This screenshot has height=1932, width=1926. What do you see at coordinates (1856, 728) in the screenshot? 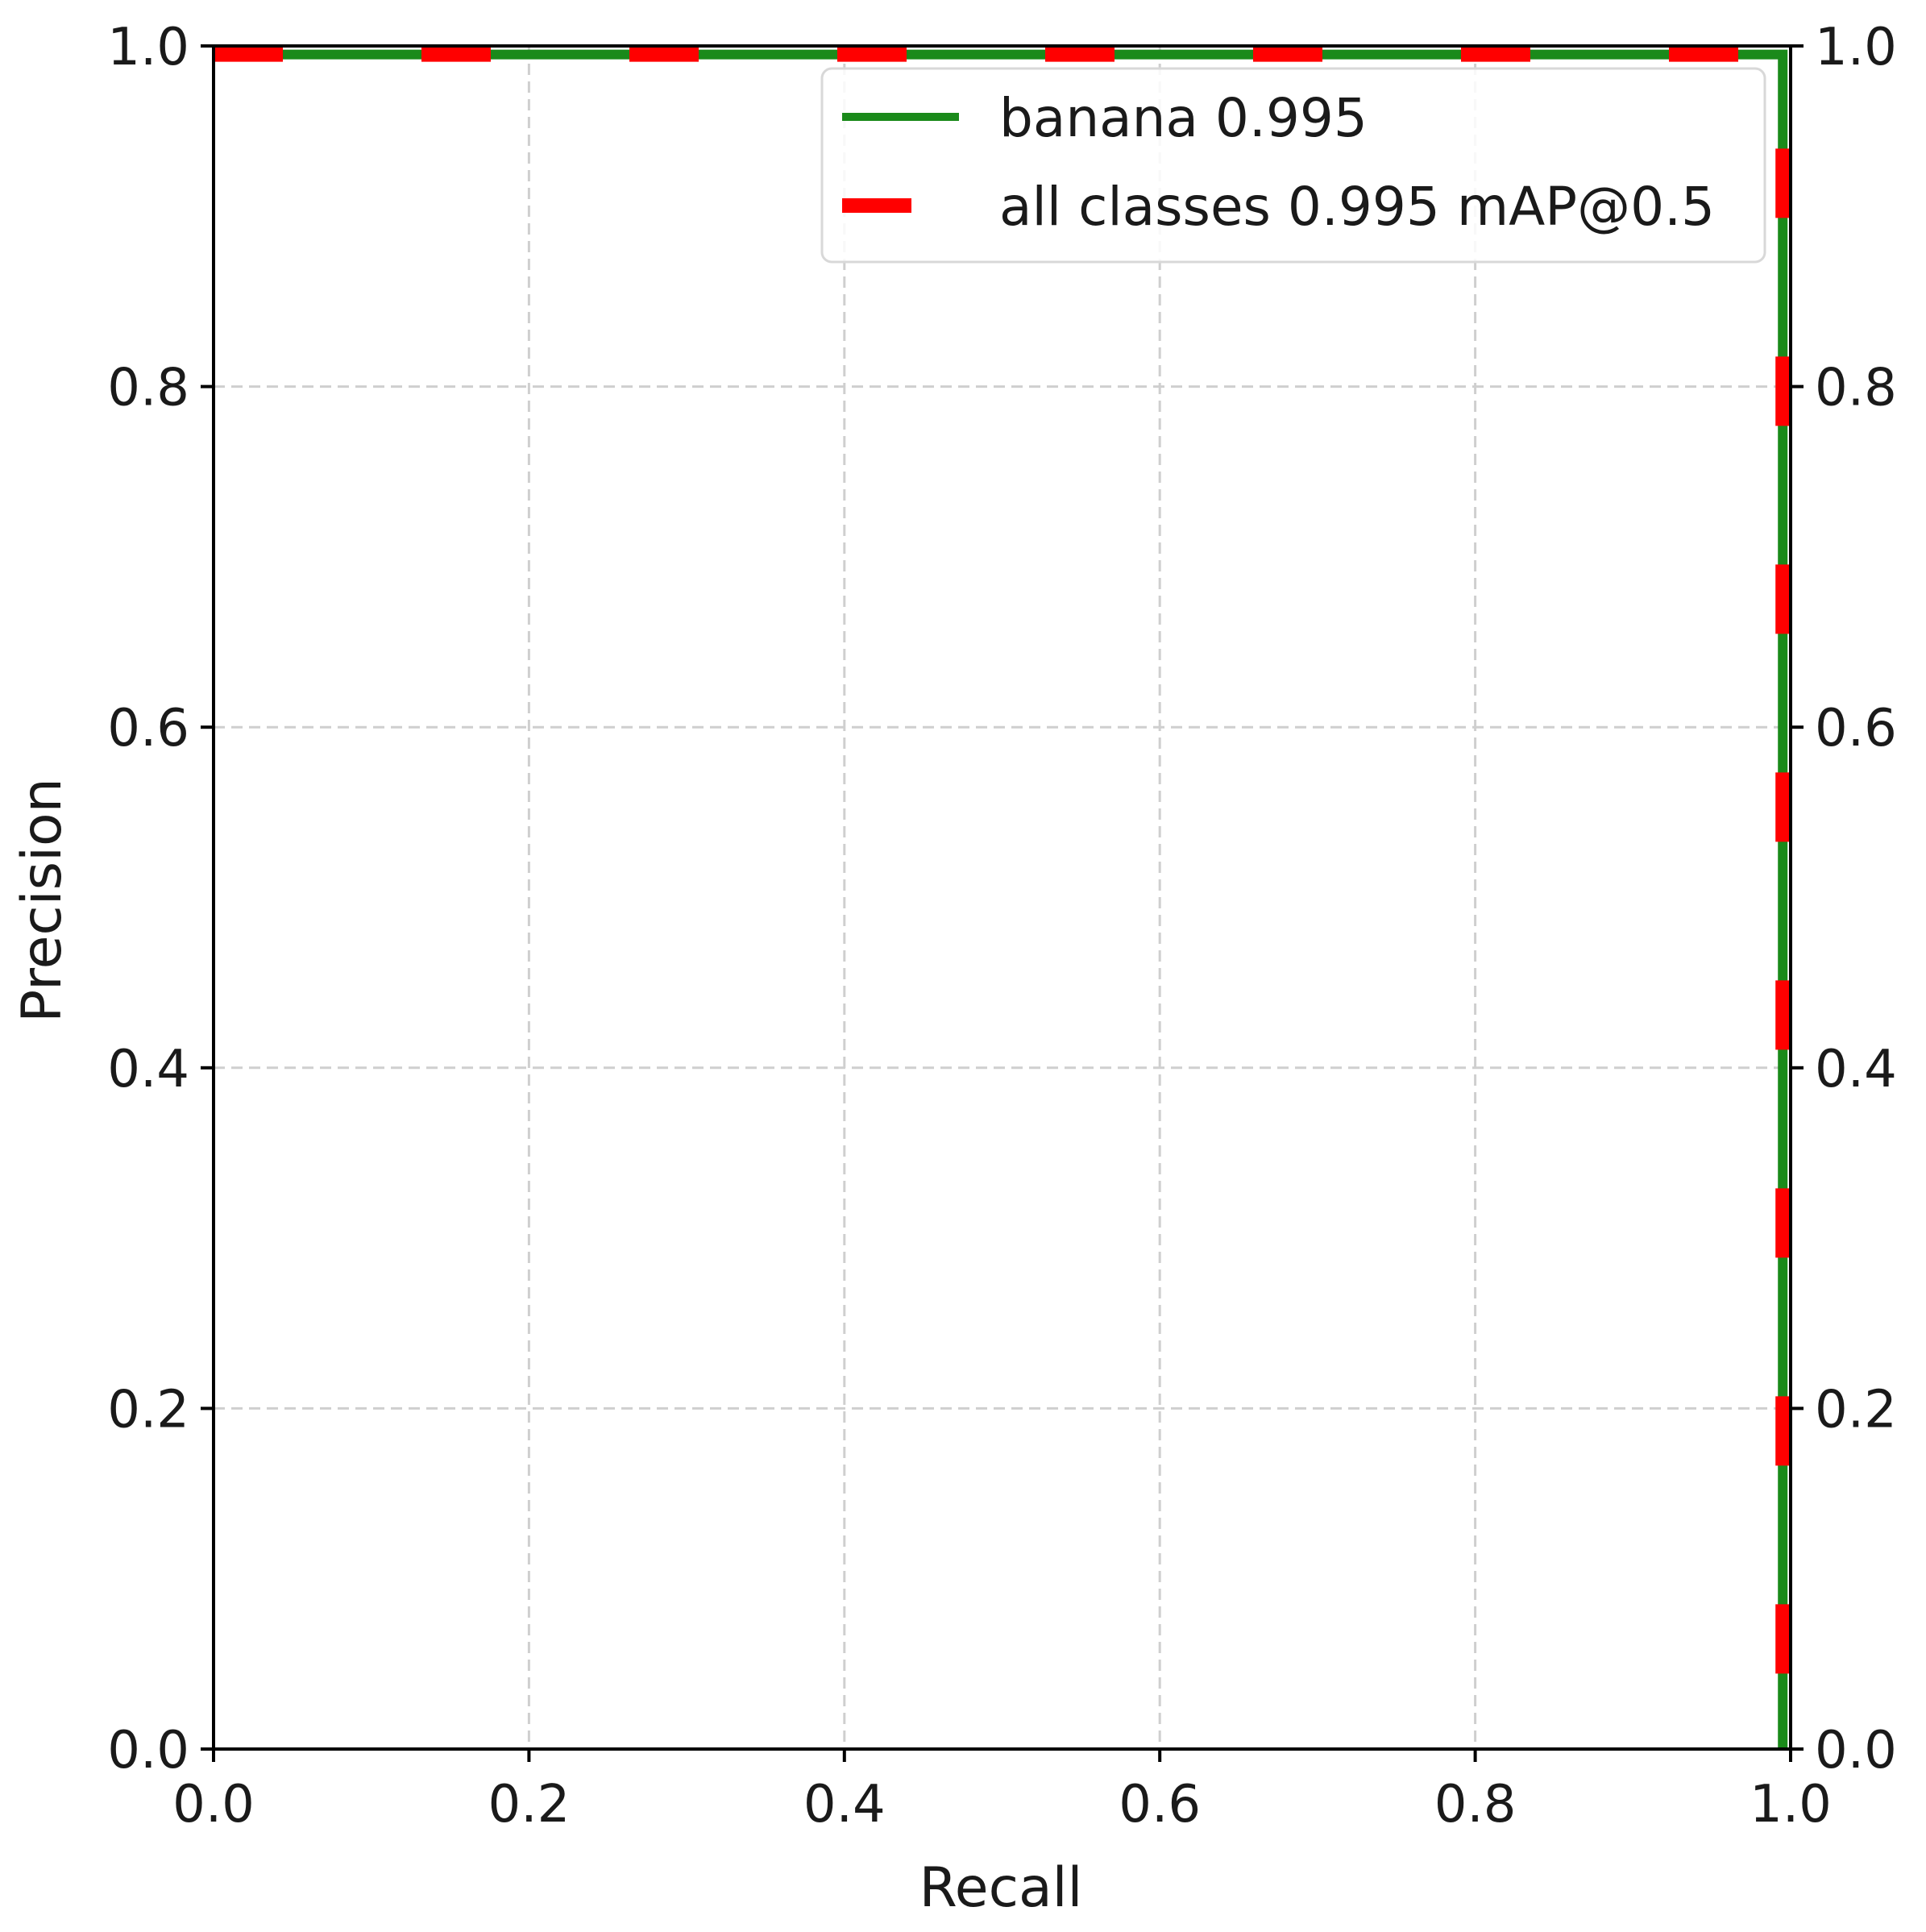
I see `y2-tick-label: 0.6` at bounding box center [1856, 728].